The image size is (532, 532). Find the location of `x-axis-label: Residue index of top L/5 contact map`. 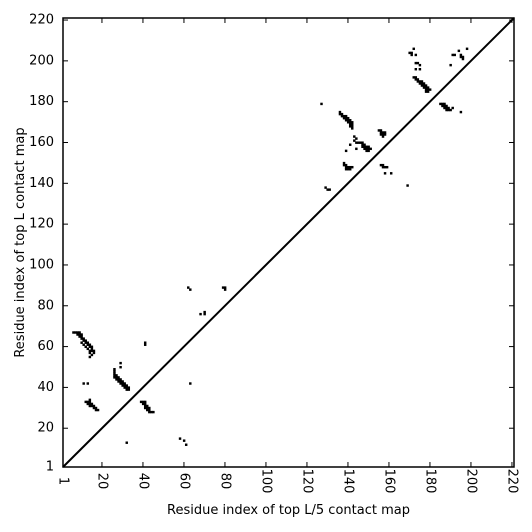

x-axis-label: Residue index of top L/5 contact map is located at coordinates (288, 510).